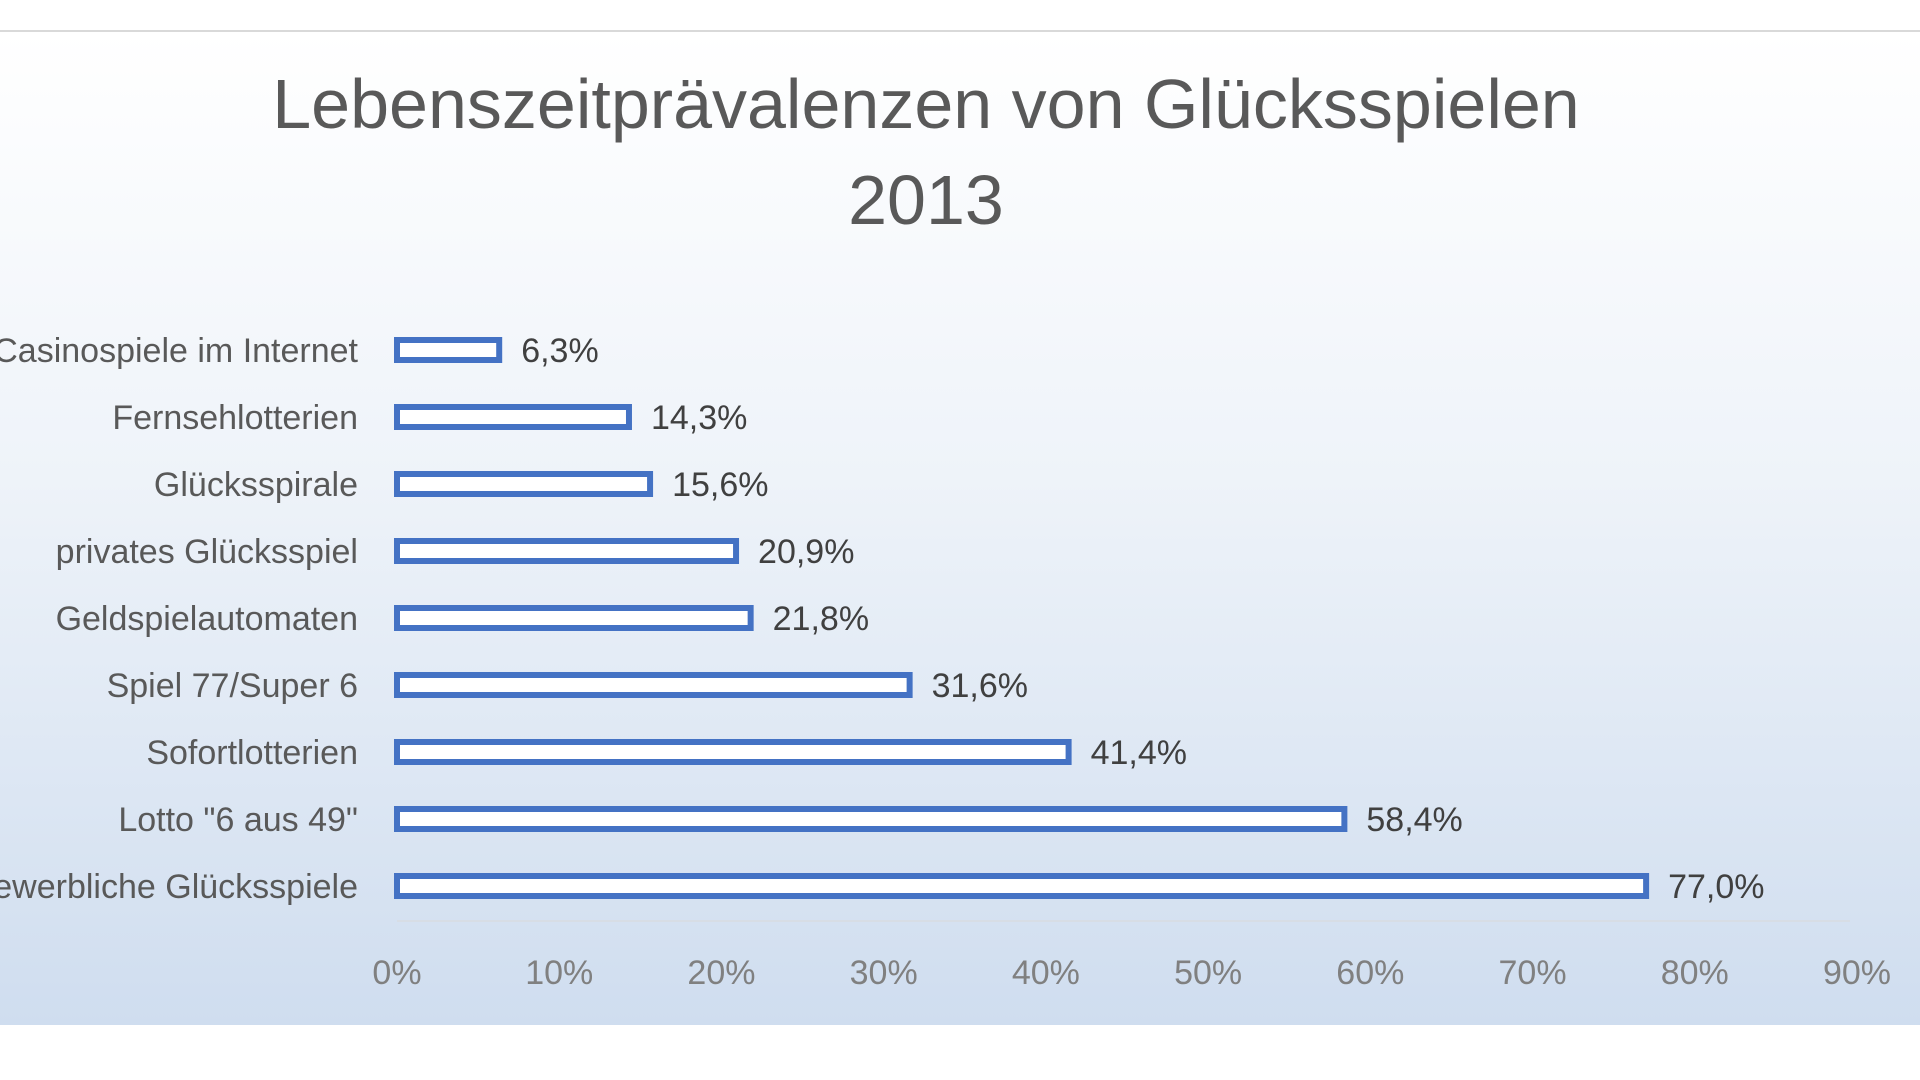  I want to click on top-border-line, so click(960, 31).